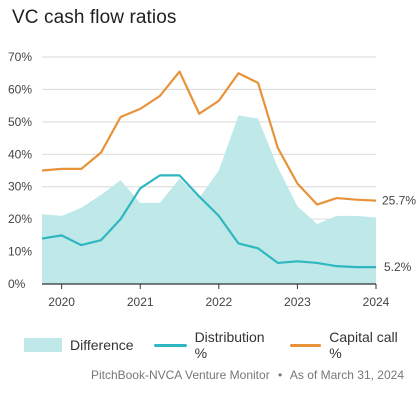 The image size is (420, 400). What do you see at coordinates (20, 252) in the screenshot?
I see `y-tick-label: 10%` at bounding box center [20, 252].